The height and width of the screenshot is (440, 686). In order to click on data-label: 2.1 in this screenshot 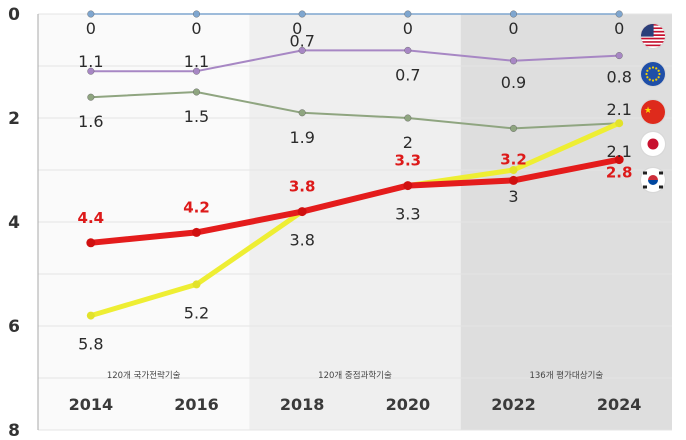, I will do `click(618, 151)`.